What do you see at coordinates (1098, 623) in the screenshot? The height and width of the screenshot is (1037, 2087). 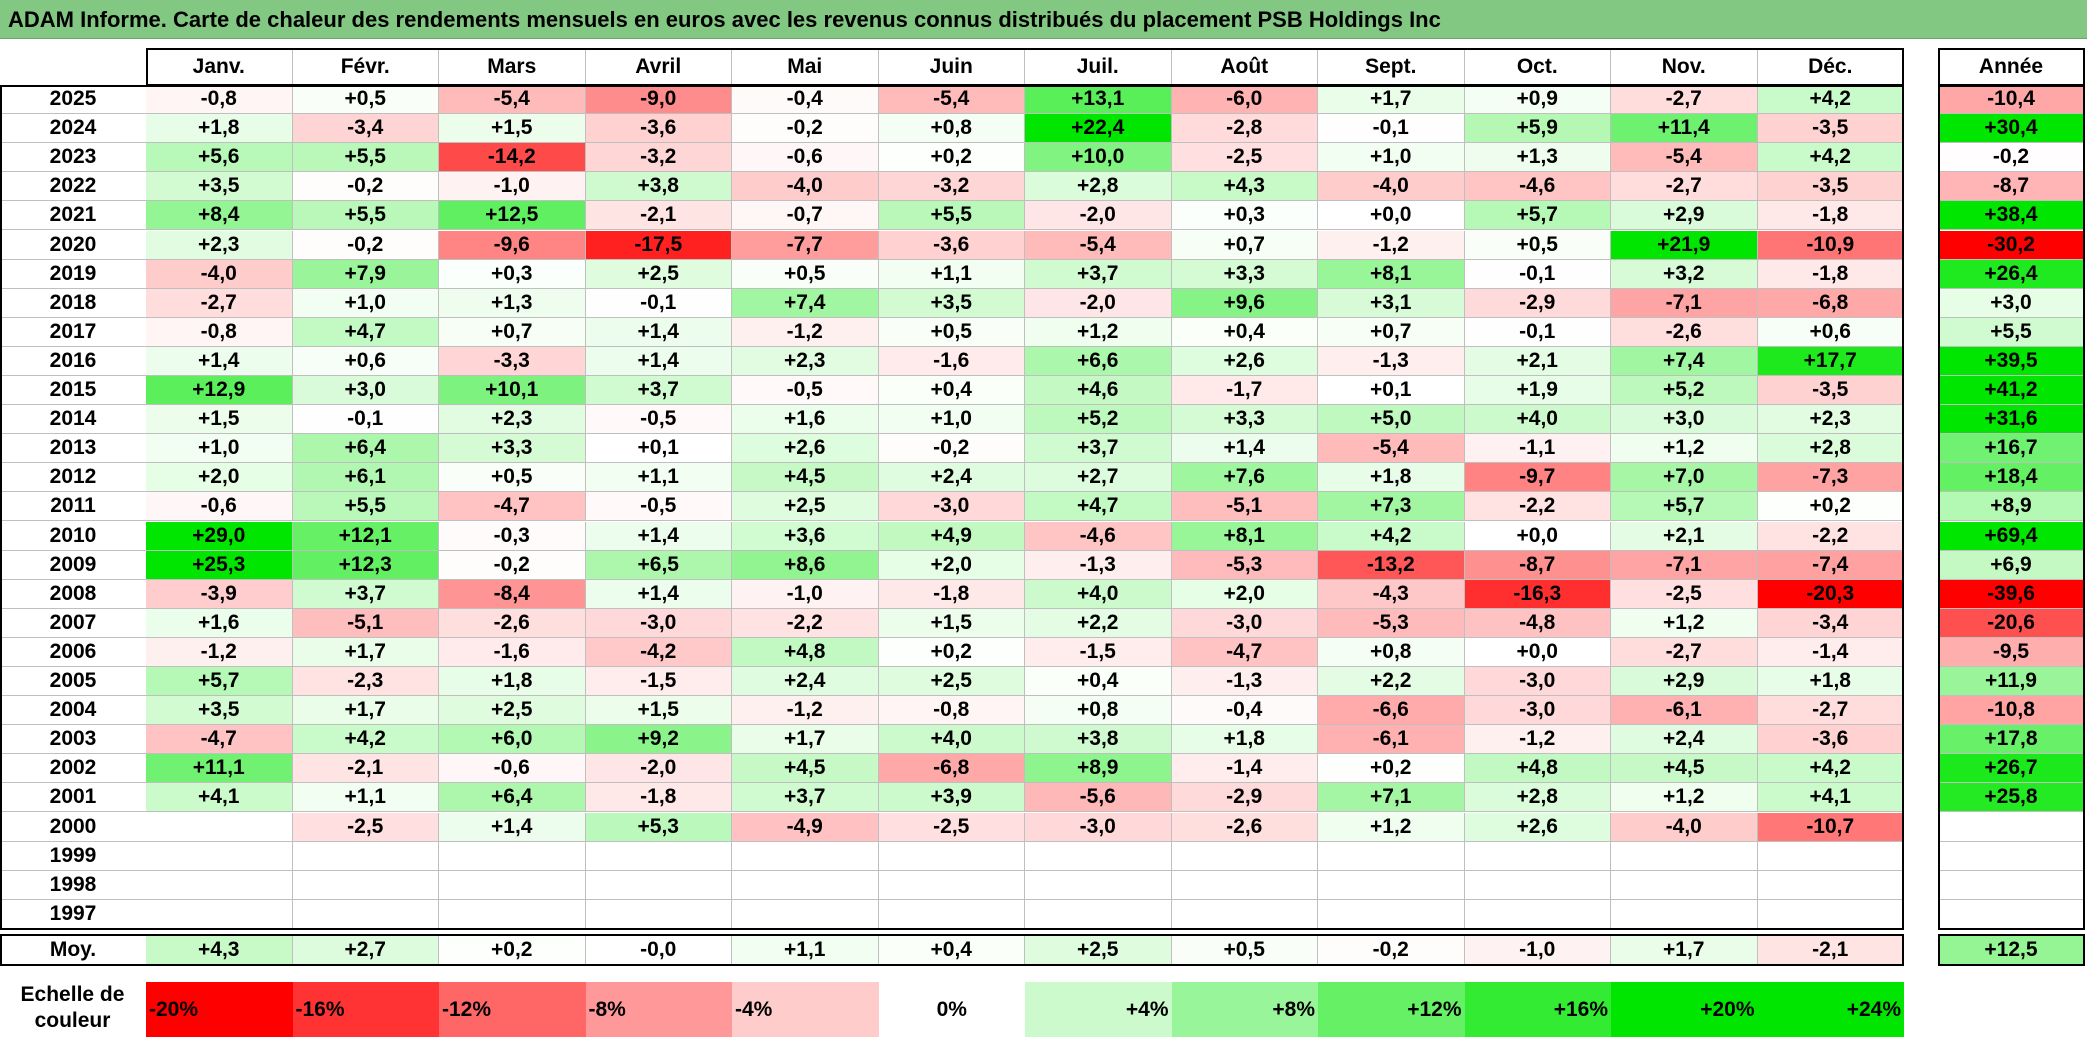 I see `heatmap-cell: +2,2` at bounding box center [1098, 623].